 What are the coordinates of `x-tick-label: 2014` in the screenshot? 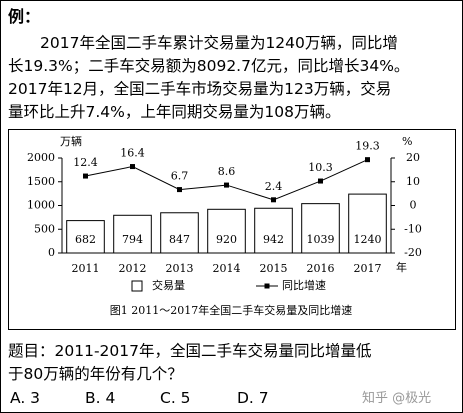 It's located at (227, 268).